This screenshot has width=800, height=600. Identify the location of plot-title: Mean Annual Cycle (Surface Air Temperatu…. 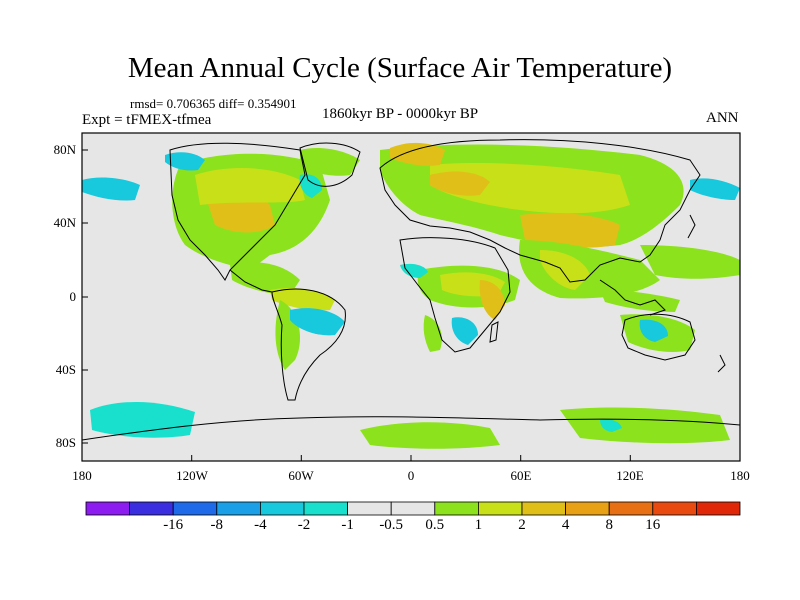
(400, 68).